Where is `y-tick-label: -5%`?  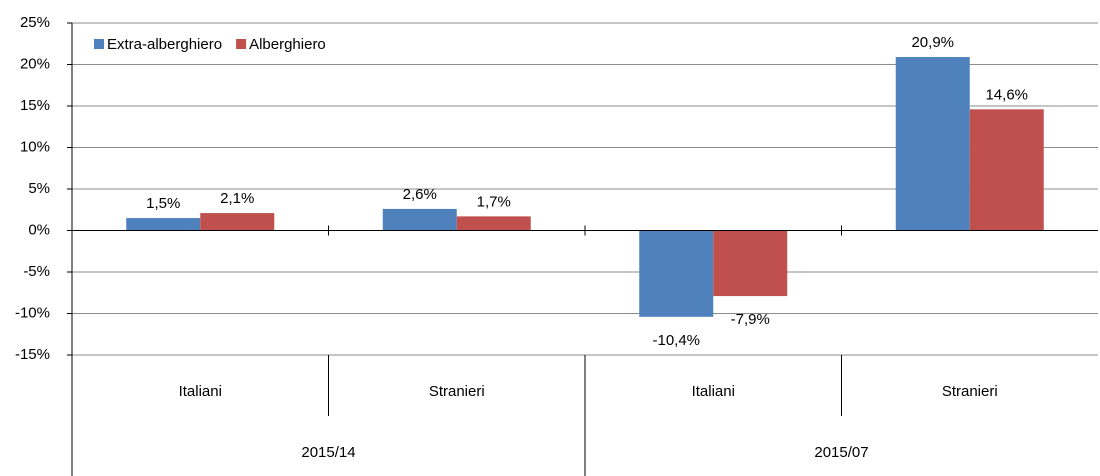 y-tick-label: -5% is located at coordinates (36, 271).